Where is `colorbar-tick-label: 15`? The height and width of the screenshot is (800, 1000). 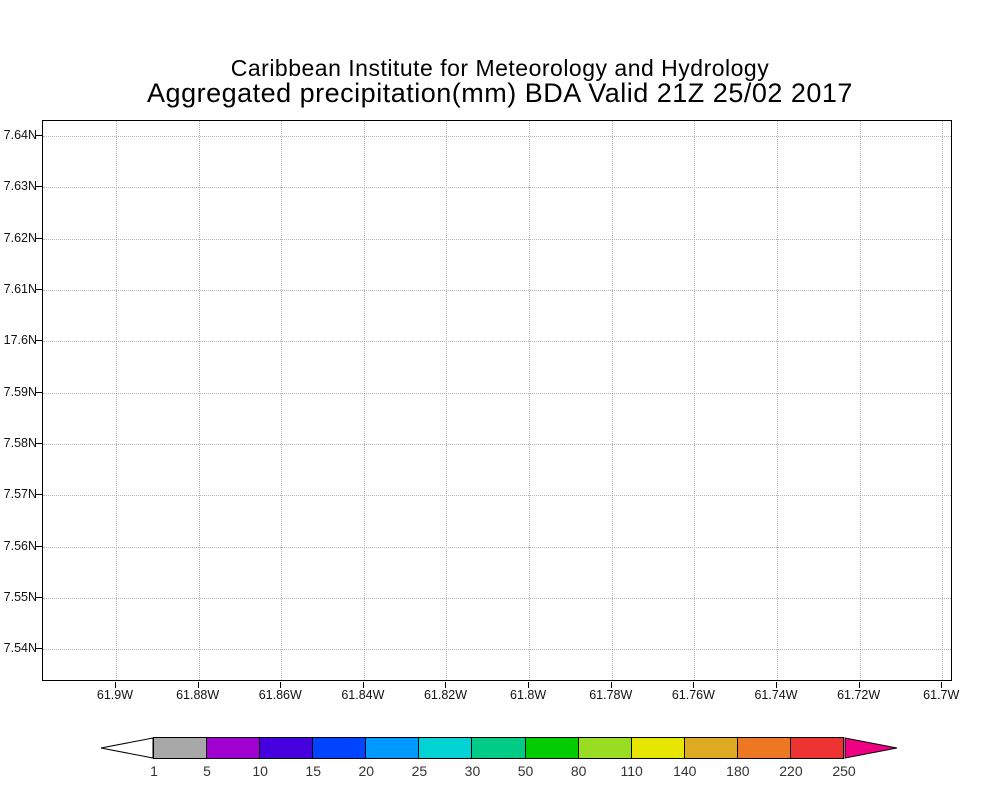
colorbar-tick-label: 15 is located at coordinates (313, 771).